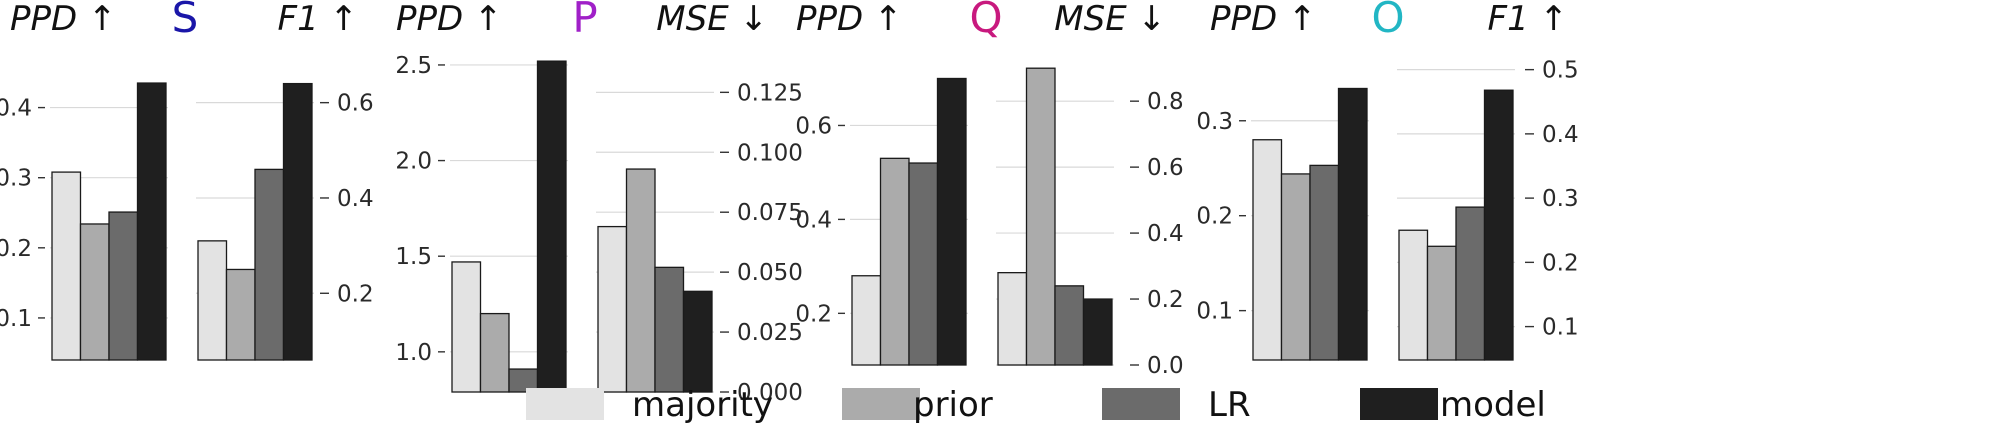  I want to click on chart-title: Q, so click(985, 21).